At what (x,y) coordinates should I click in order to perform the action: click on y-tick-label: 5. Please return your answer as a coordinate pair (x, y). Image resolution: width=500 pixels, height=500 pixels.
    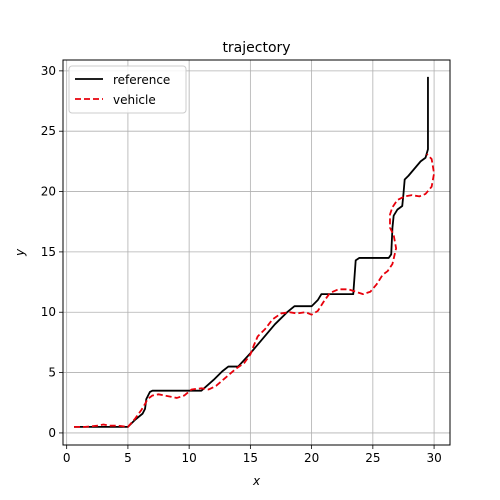
    Looking at the image, I should click on (52, 373).